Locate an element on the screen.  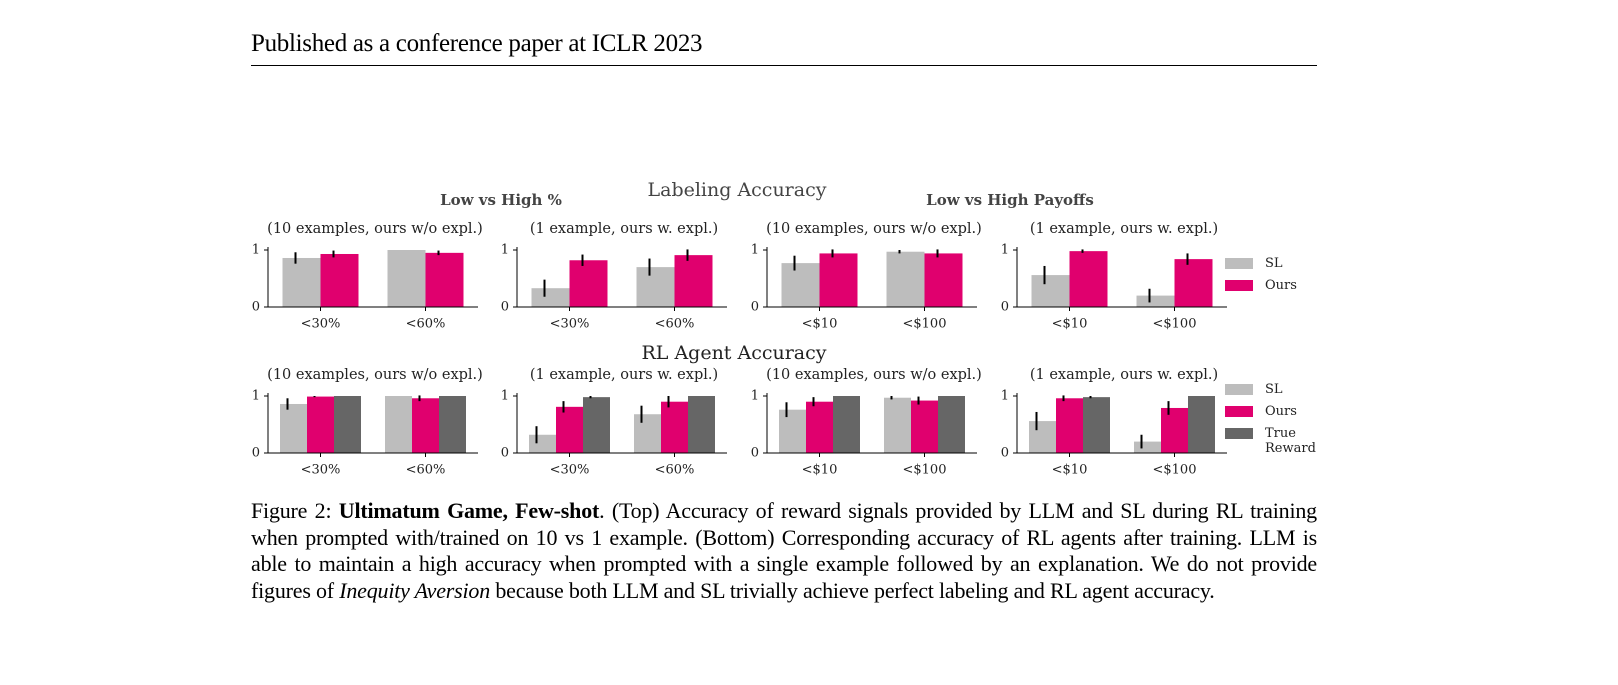
caption-bold: Ultimatum Game, Few-shot is located at coordinates (469, 510).